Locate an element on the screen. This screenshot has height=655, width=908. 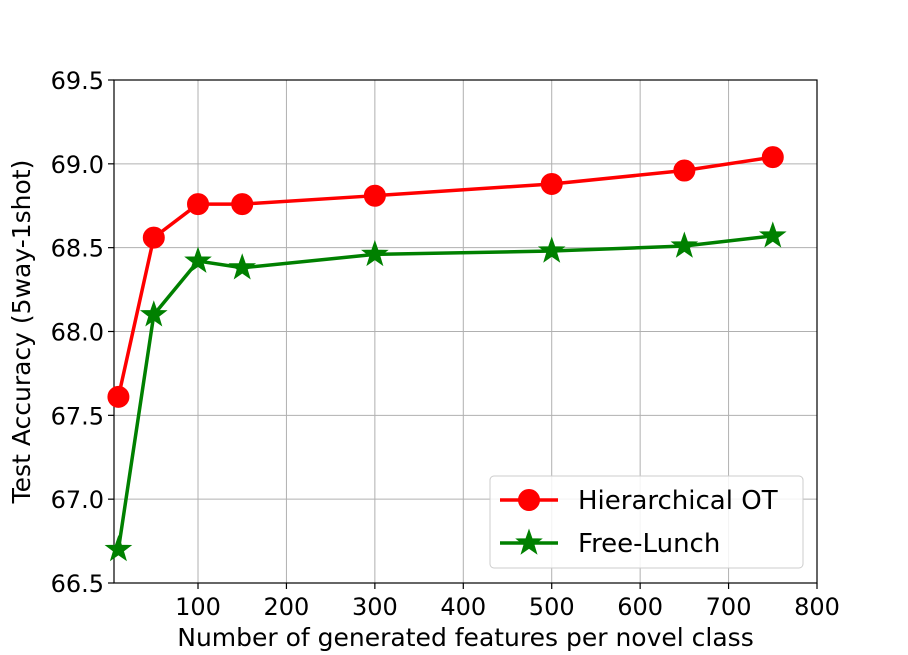
x-tick-label: 600 is located at coordinates (640, 607).